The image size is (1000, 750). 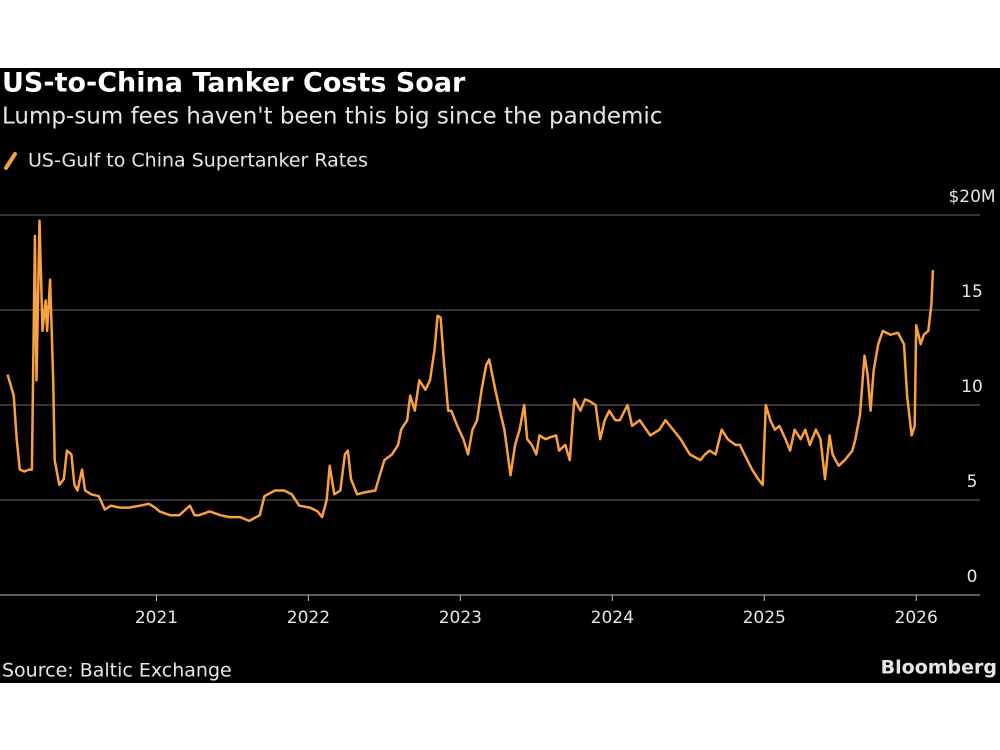 What do you see at coordinates (916, 618) in the screenshot?
I see `x-tick-label: 2026` at bounding box center [916, 618].